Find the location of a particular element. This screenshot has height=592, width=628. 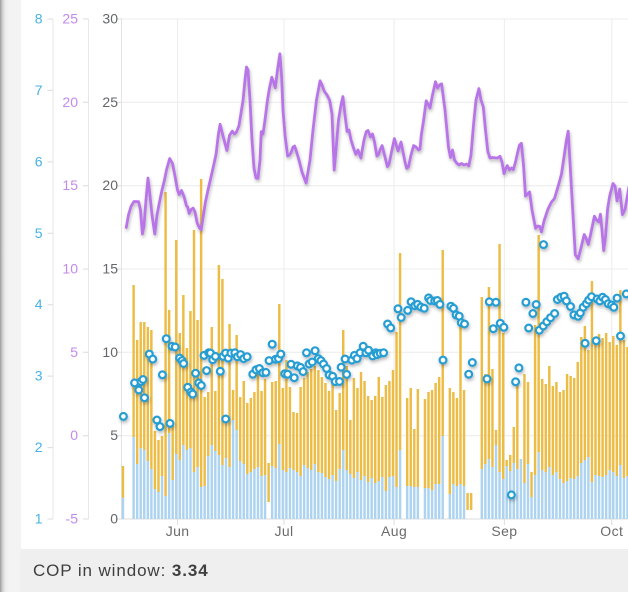

svg-text: 6 is located at coordinates (39, 161).